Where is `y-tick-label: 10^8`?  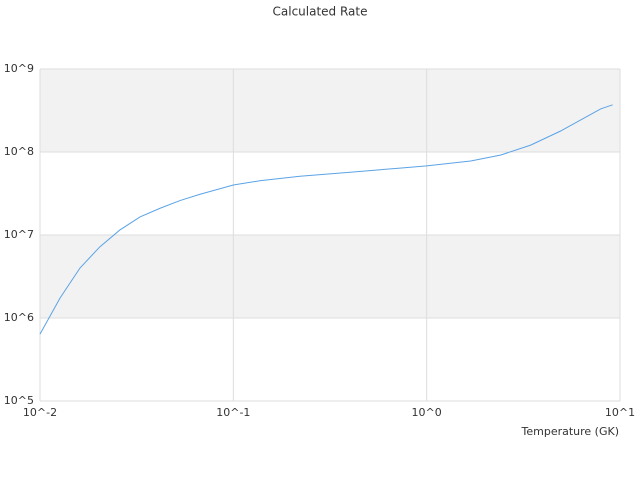 y-tick-label: 10^8 is located at coordinates (19, 151).